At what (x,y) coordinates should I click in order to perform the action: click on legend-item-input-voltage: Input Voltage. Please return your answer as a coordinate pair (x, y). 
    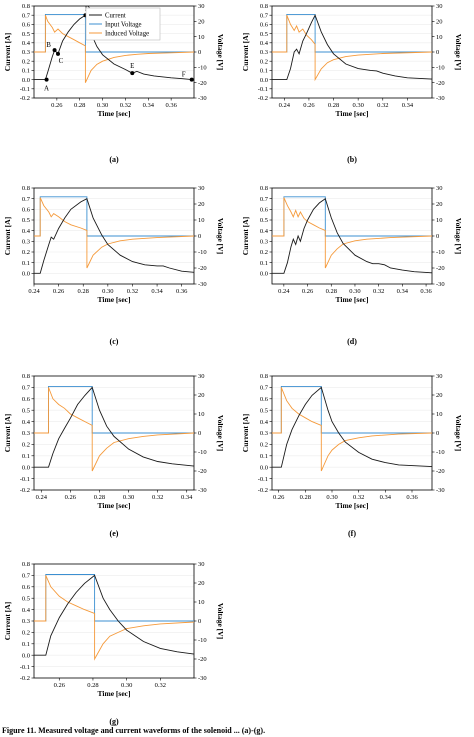
    Looking at the image, I should click on (123, 24).